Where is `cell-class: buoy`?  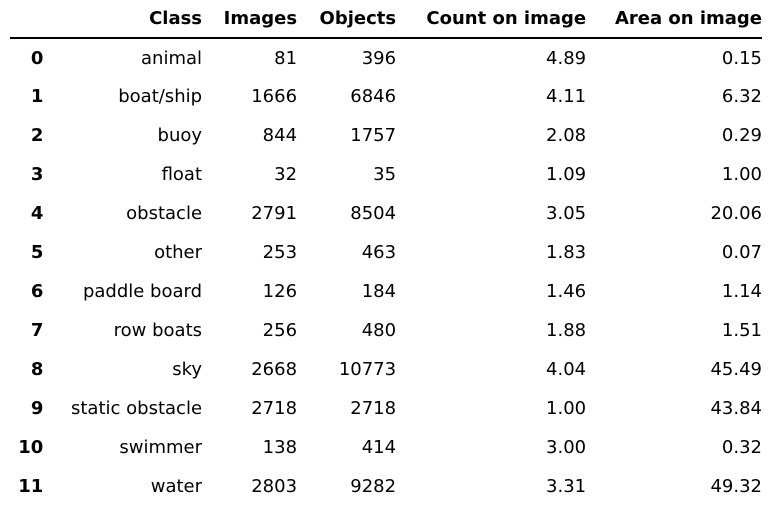
cell-class: buoy is located at coordinates (180, 135).